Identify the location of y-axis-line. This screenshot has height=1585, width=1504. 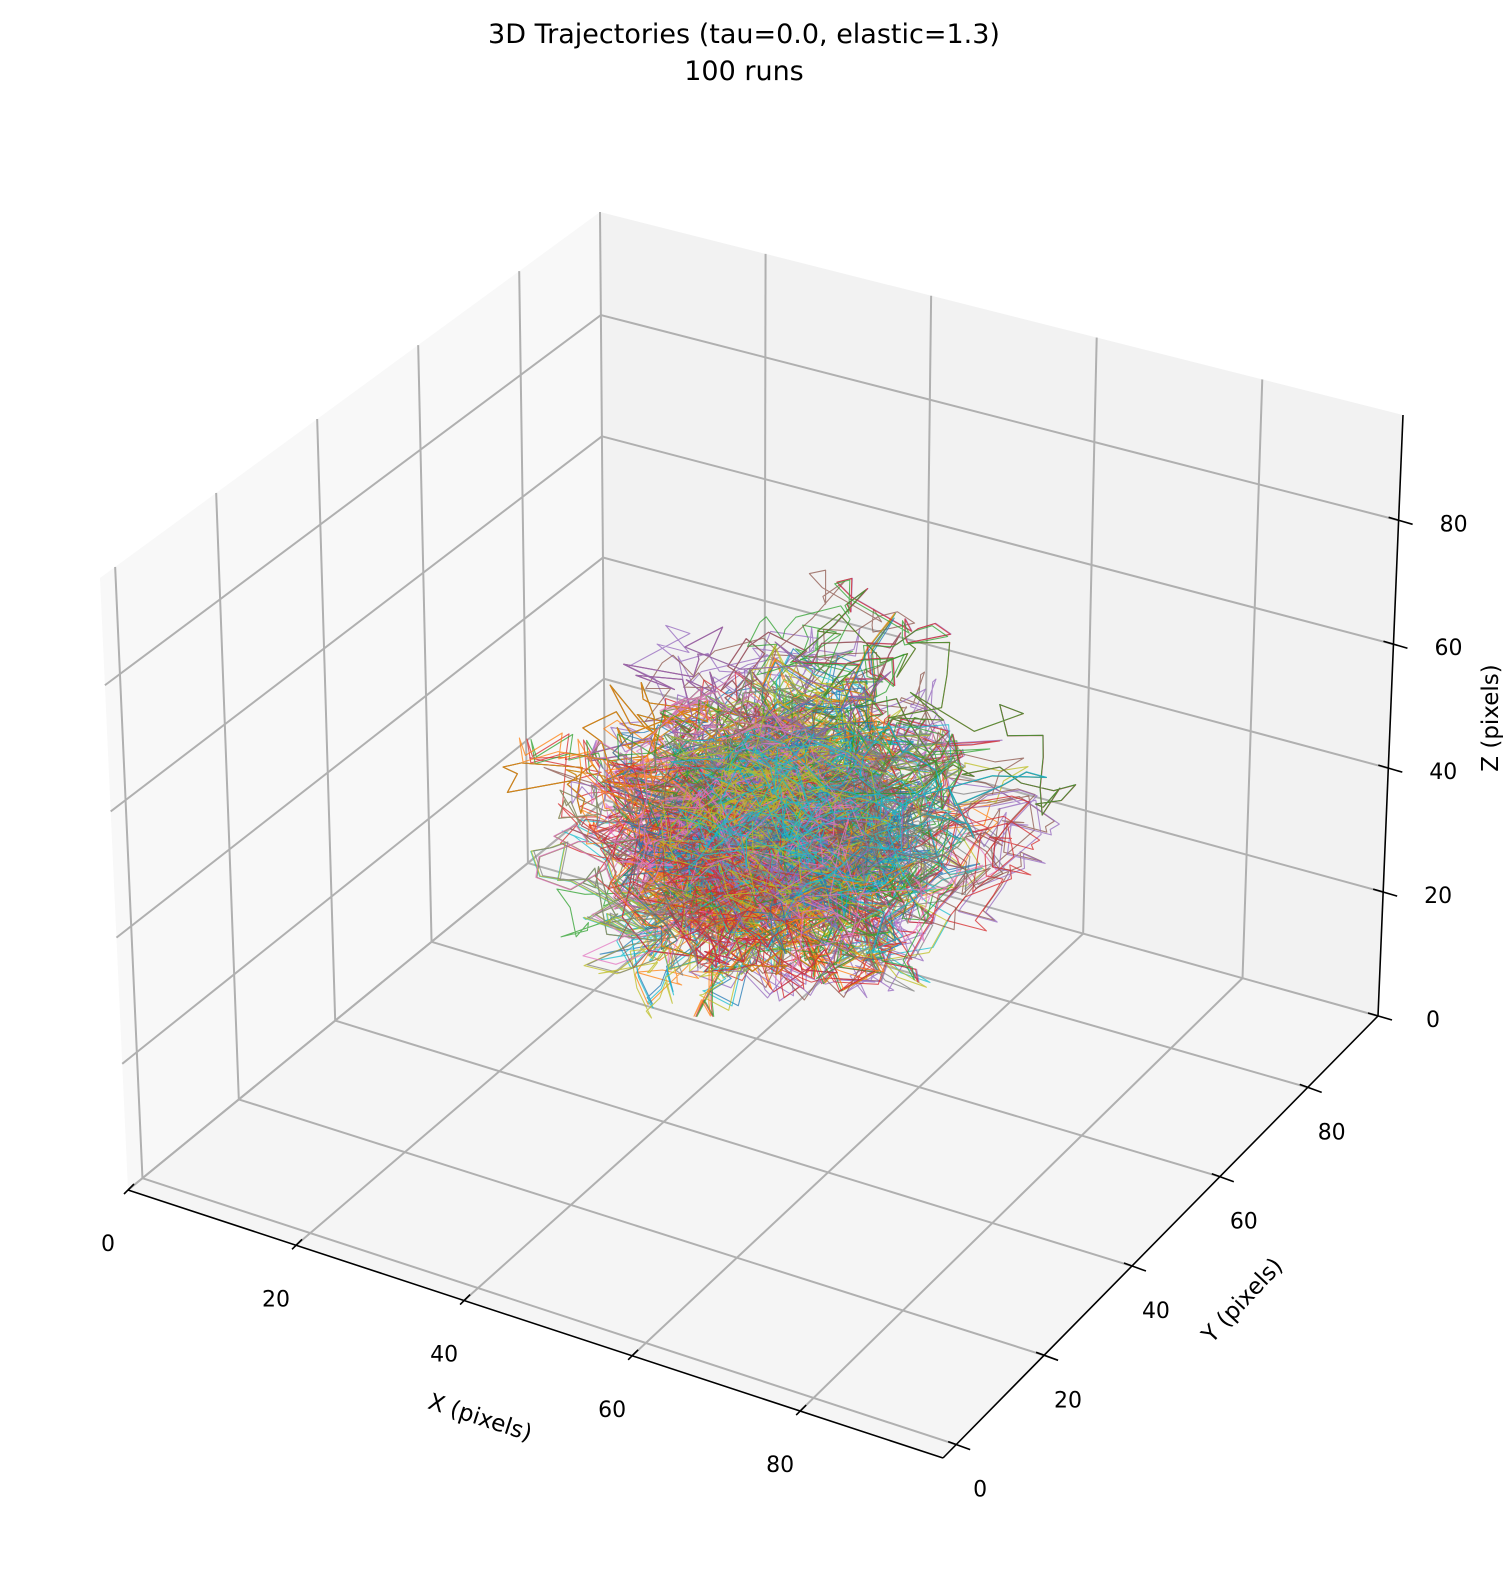
(1160, 1237).